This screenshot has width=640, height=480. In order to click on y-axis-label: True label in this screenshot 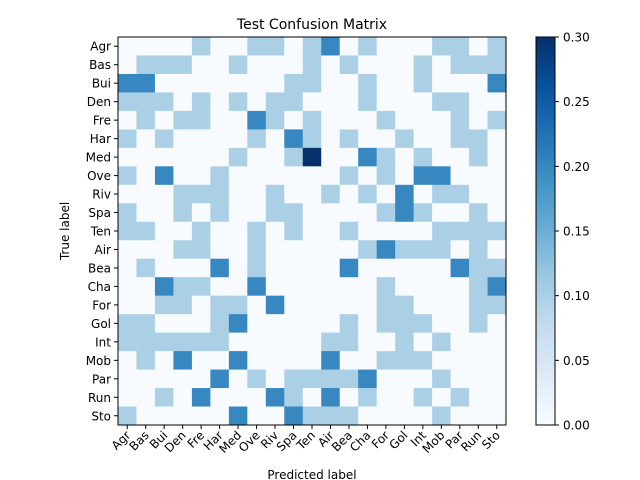, I will do `click(65, 231)`.